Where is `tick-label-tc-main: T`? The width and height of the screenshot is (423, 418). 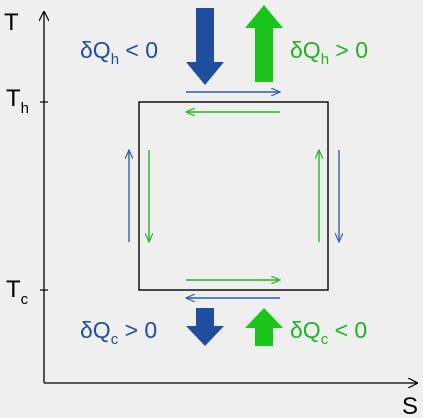 tick-label-tc-main: T is located at coordinates (13, 289).